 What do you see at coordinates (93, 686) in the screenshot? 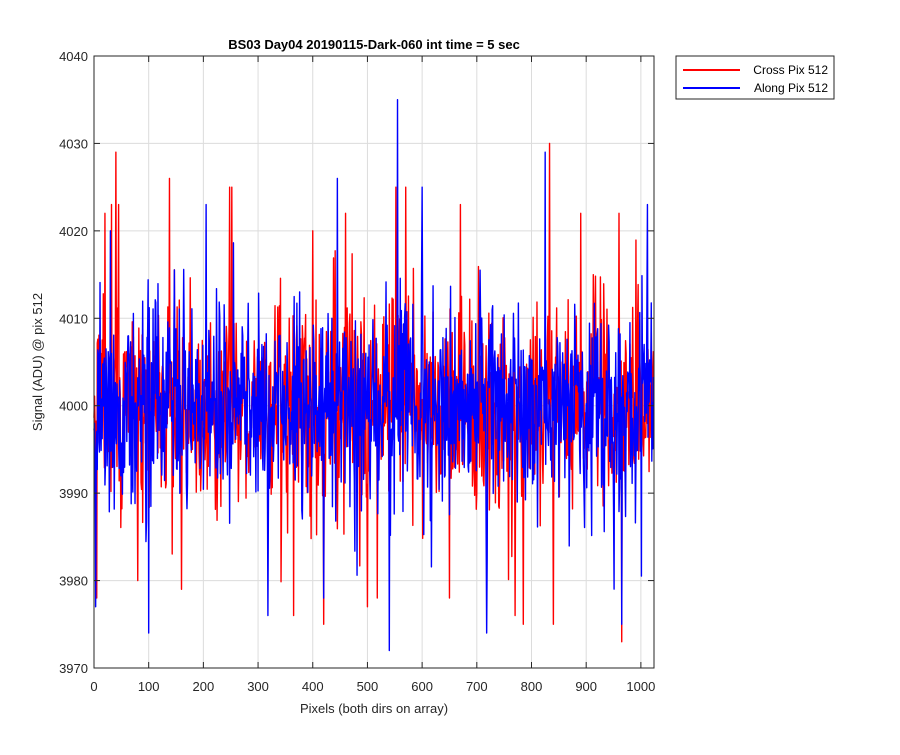
I see `x-tick-label: 0` at bounding box center [93, 686].